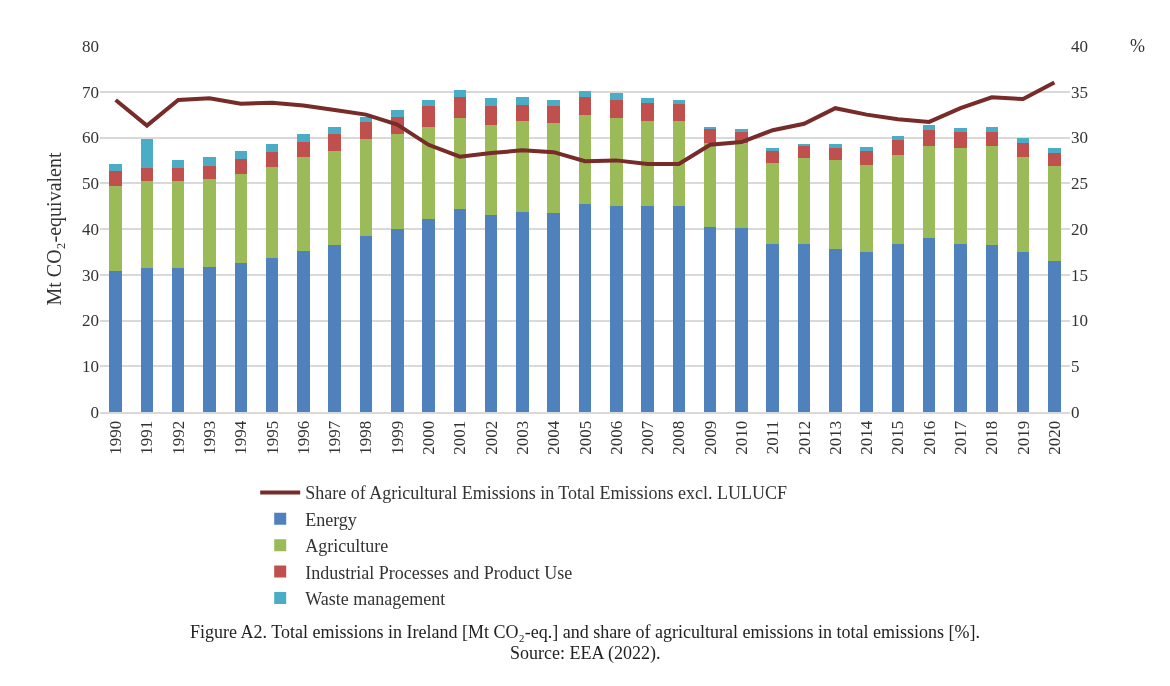 The width and height of the screenshot is (1170, 686). Describe the element at coordinates (241, 437) in the screenshot. I see `x-tick-label: 1994` at that location.